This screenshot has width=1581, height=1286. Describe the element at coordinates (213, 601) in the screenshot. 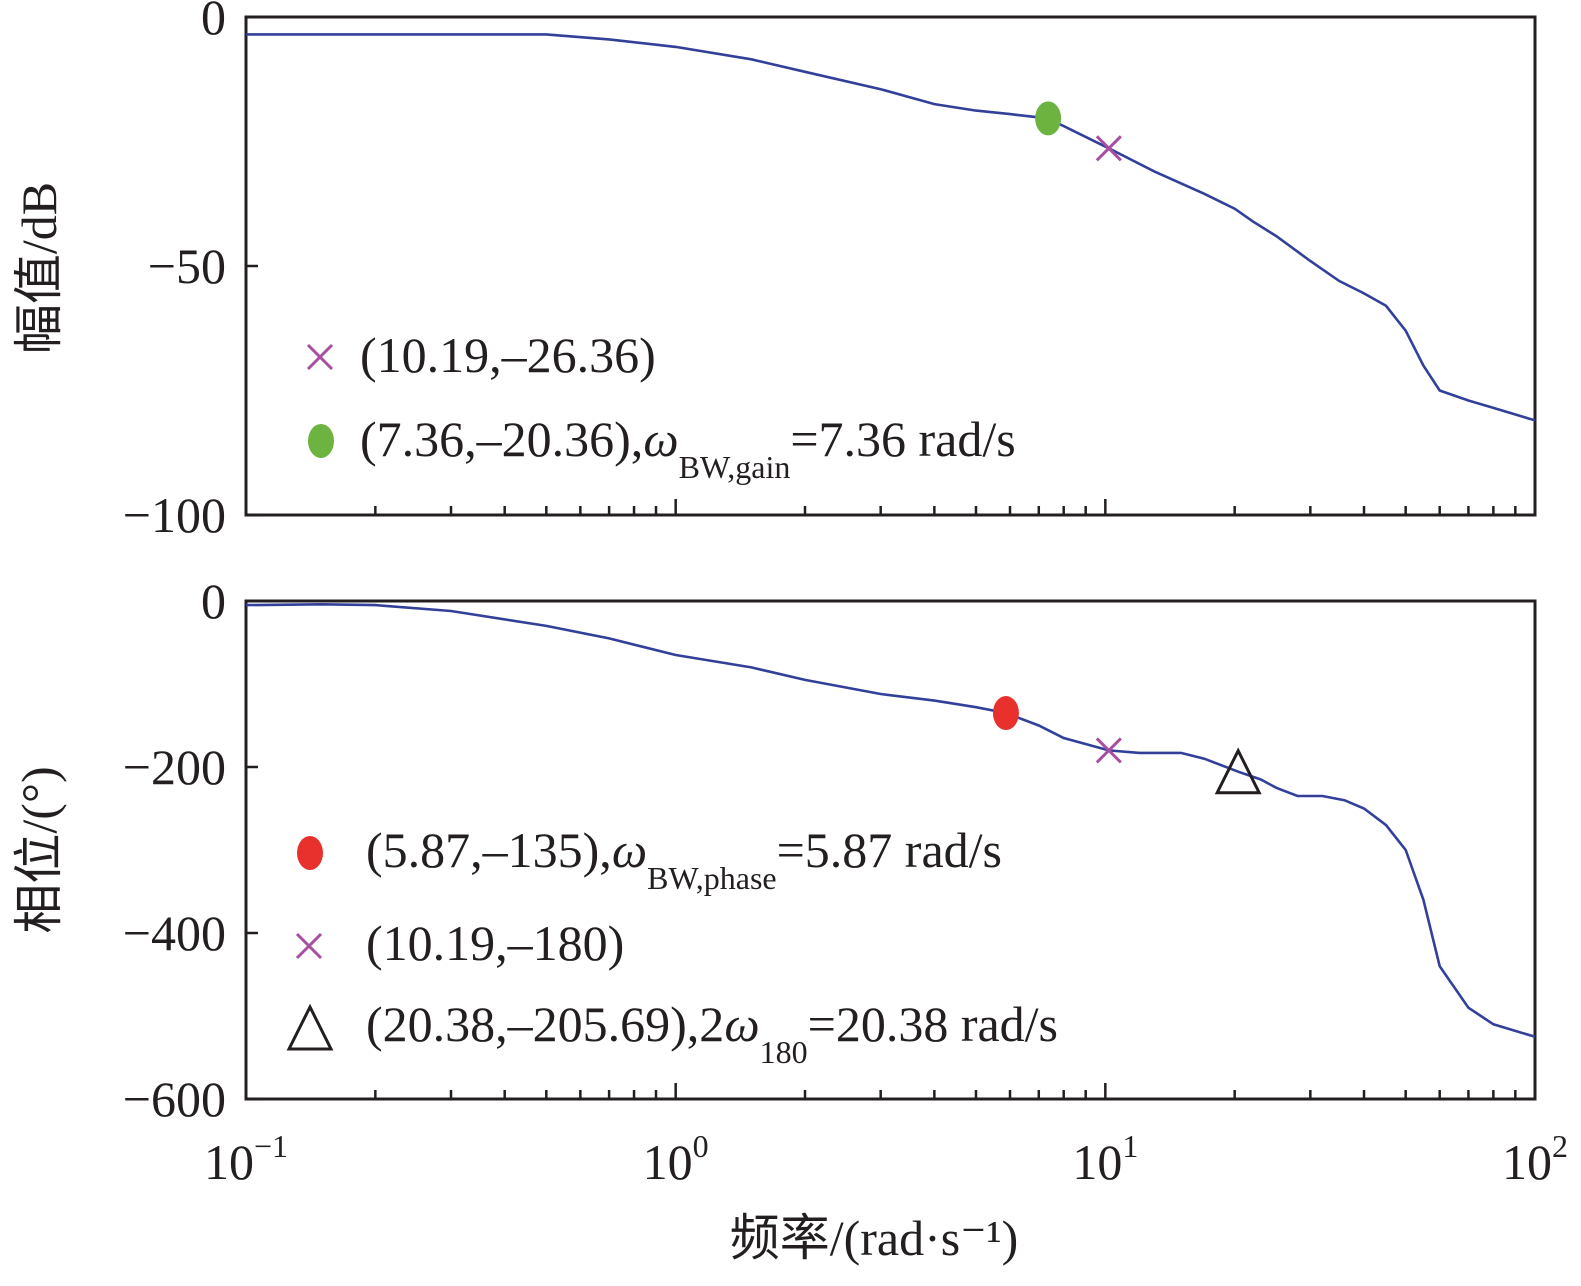

I see `ph-y-tick-label: 0` at that location.